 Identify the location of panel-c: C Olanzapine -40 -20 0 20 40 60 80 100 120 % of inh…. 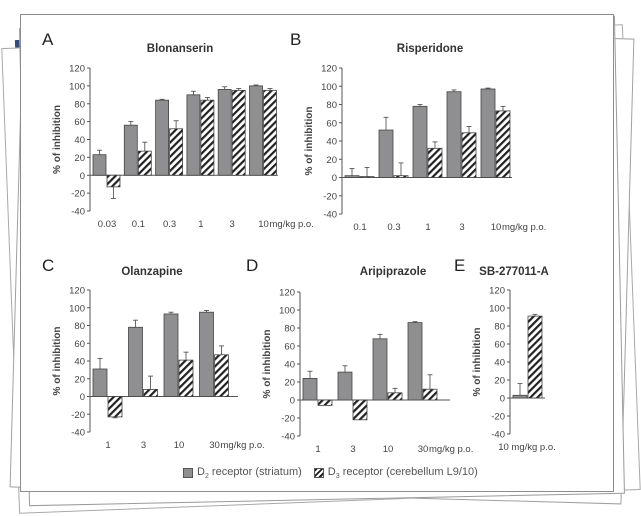
(153, 353).